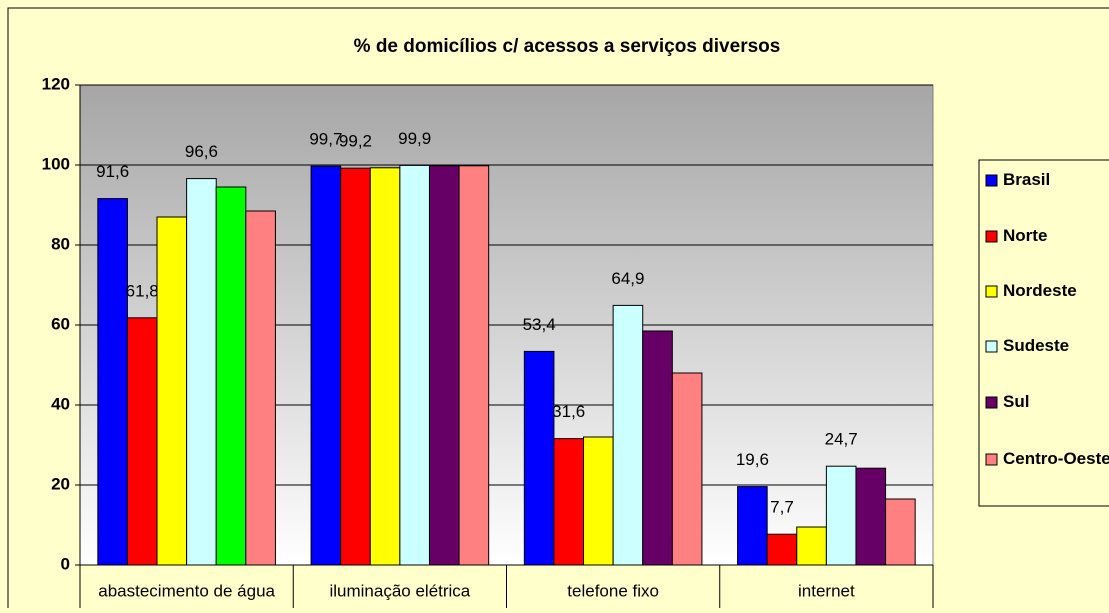 The height and width of the screenshot is (613, 1109). What do you see at coordinates (56, 163) in the screenshot?
I see `y-tick-label: 100` at bounding box center [56, 163].